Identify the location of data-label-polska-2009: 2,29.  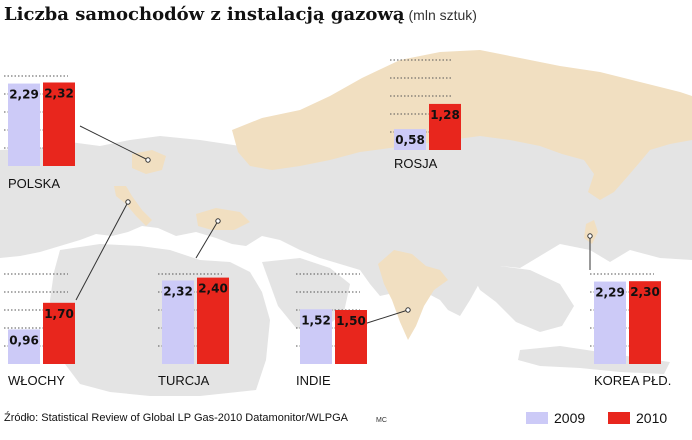
(24, 95).